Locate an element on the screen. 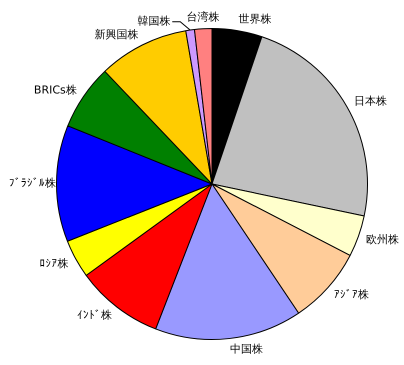  slice-label: ｲﾝﾄﾞ株 is located at coordinates (94, 315).